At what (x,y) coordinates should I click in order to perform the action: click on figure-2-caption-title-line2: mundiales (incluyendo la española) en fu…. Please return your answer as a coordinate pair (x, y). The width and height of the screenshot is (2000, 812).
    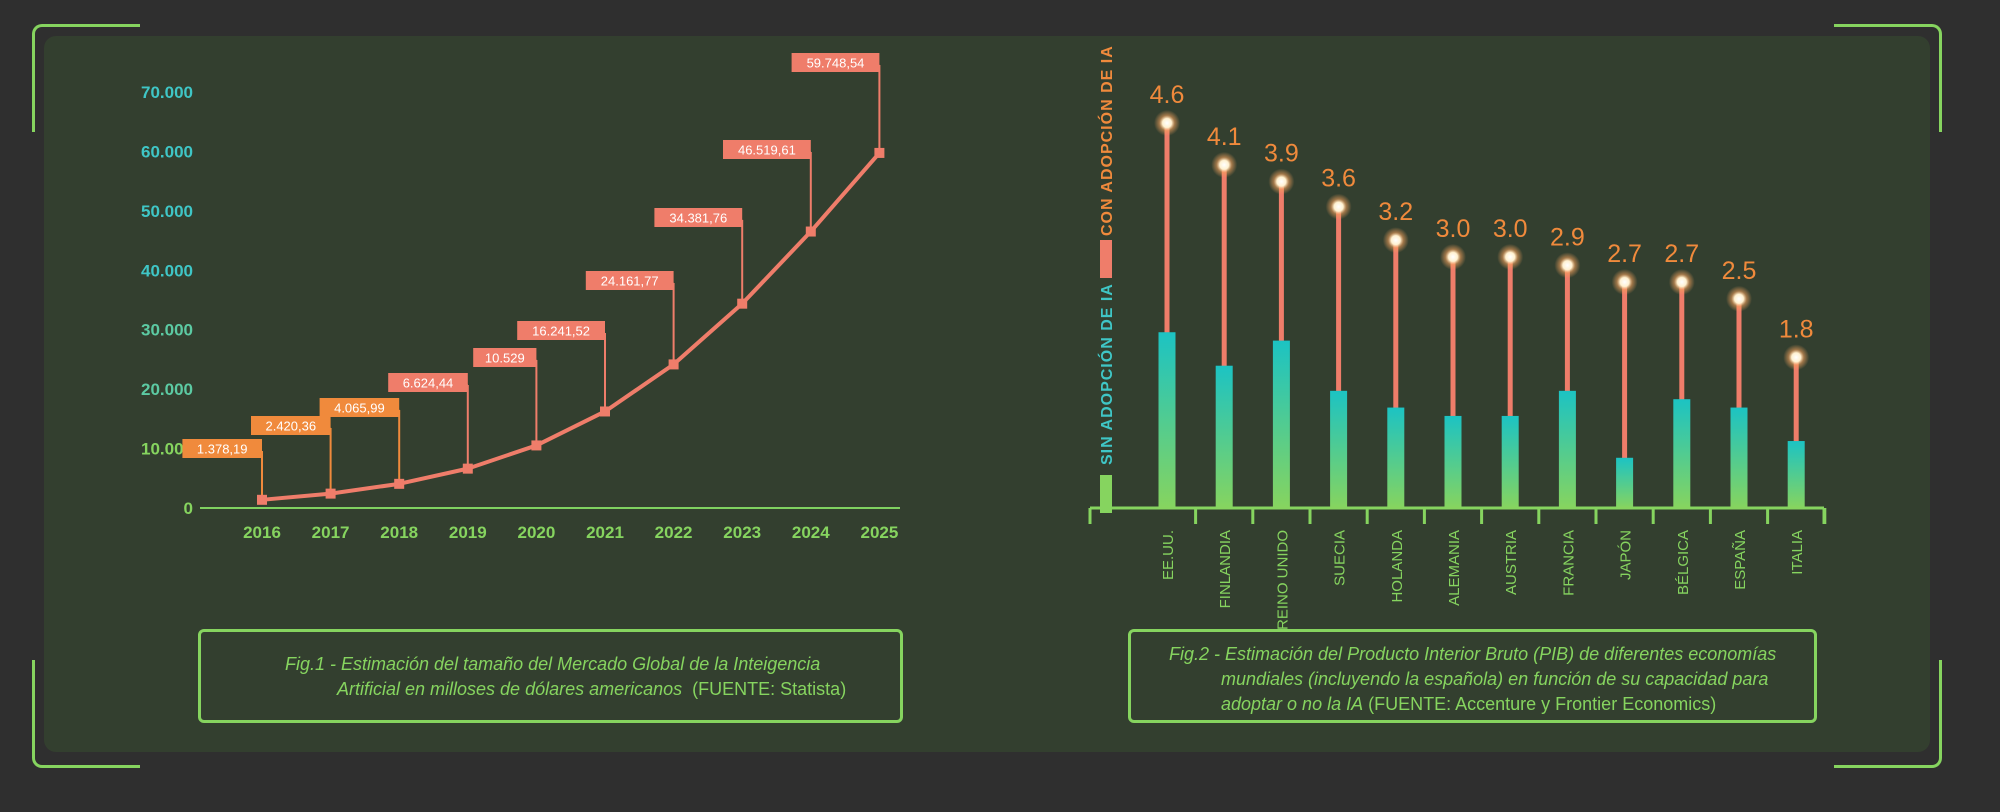
    Looking at the image, I should click on (1495, 679).